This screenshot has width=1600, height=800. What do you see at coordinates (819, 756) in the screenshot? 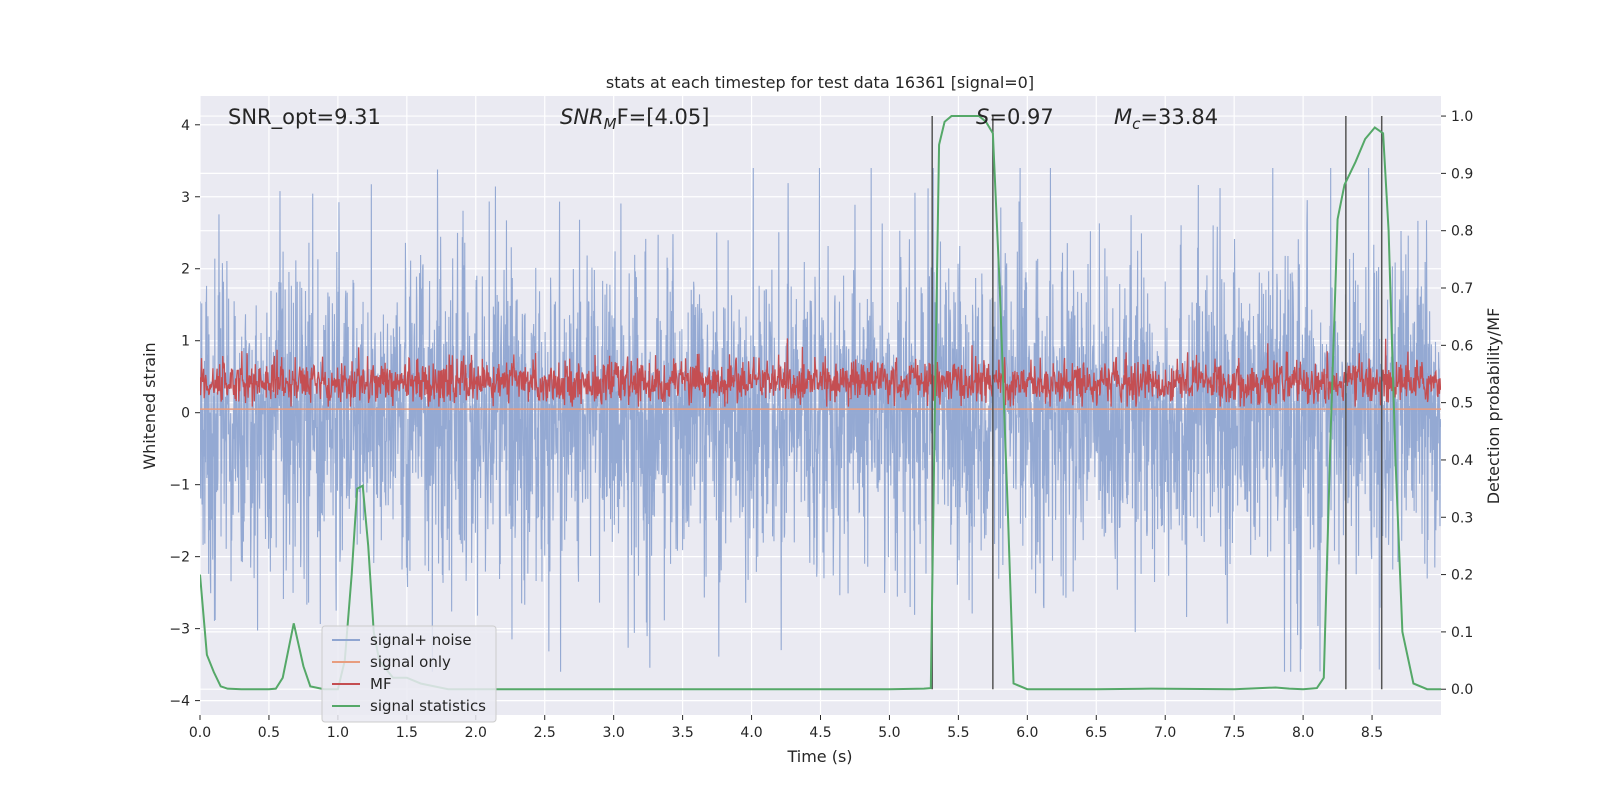
I see `x-axis-label: Time (s)` at bounding box center [819, 756].